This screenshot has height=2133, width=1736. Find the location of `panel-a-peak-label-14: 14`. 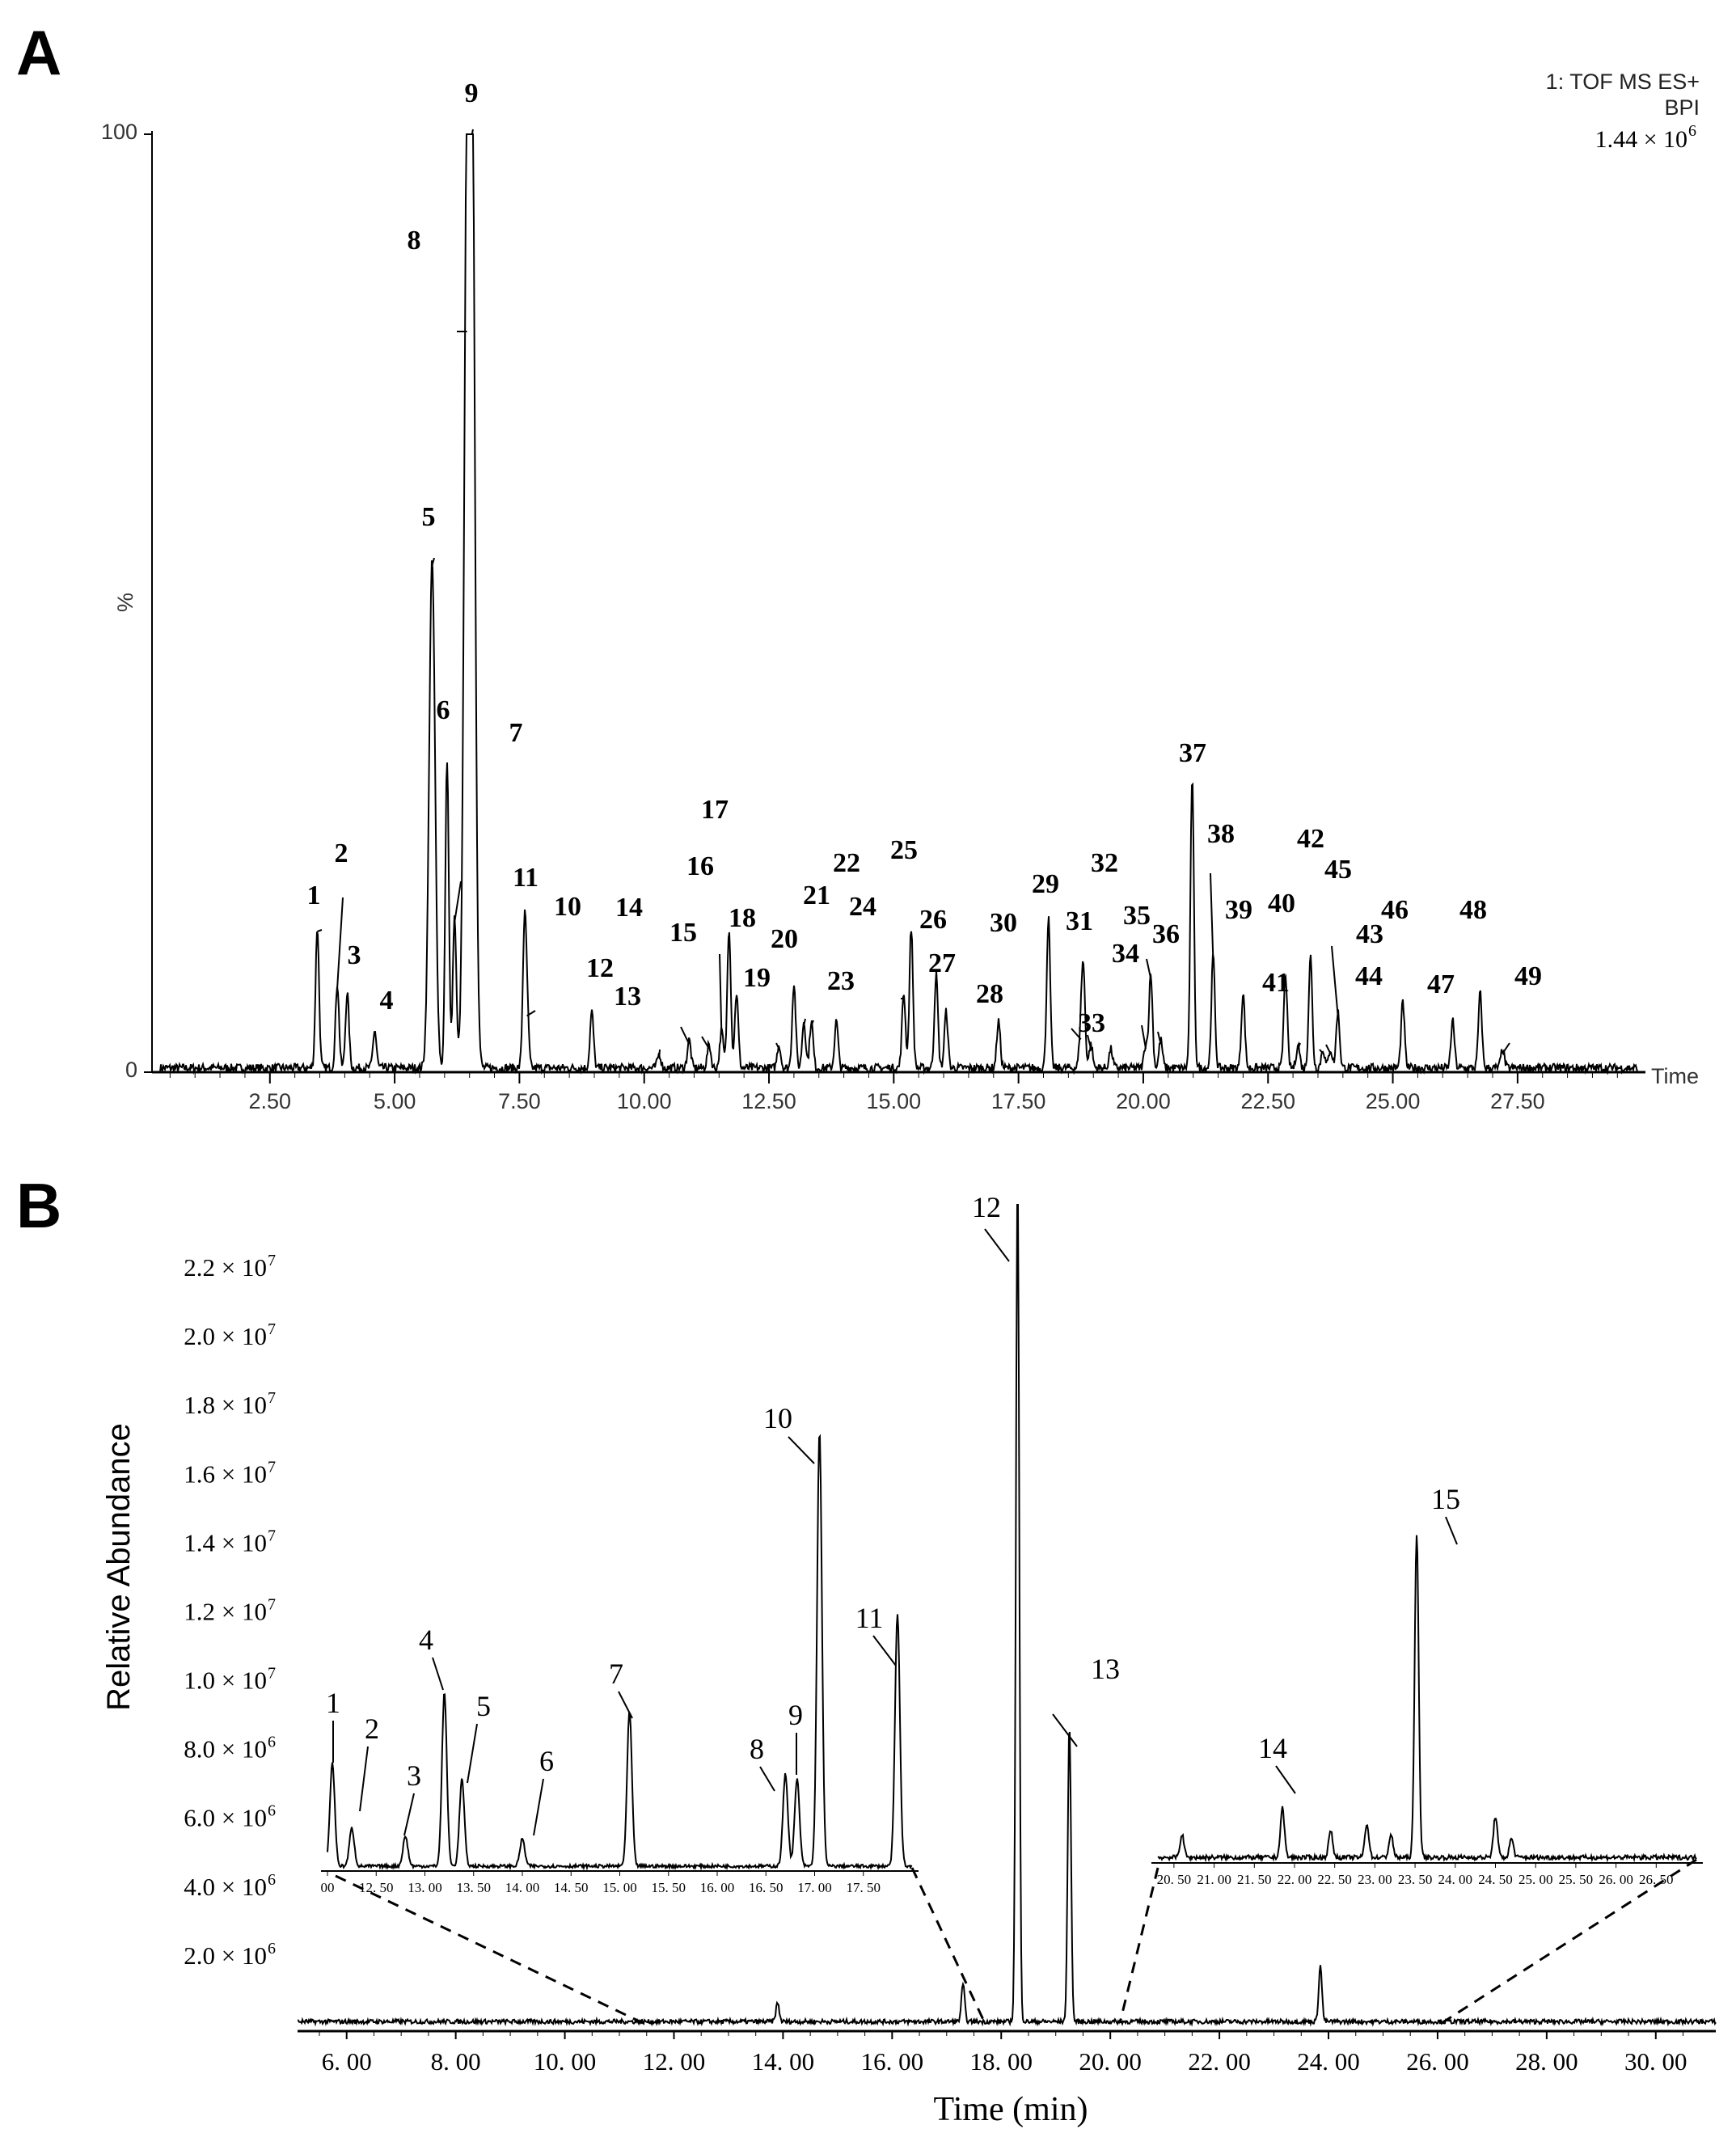

panel-a-peak-label-14: 14 is located at coordinates (629, 908).